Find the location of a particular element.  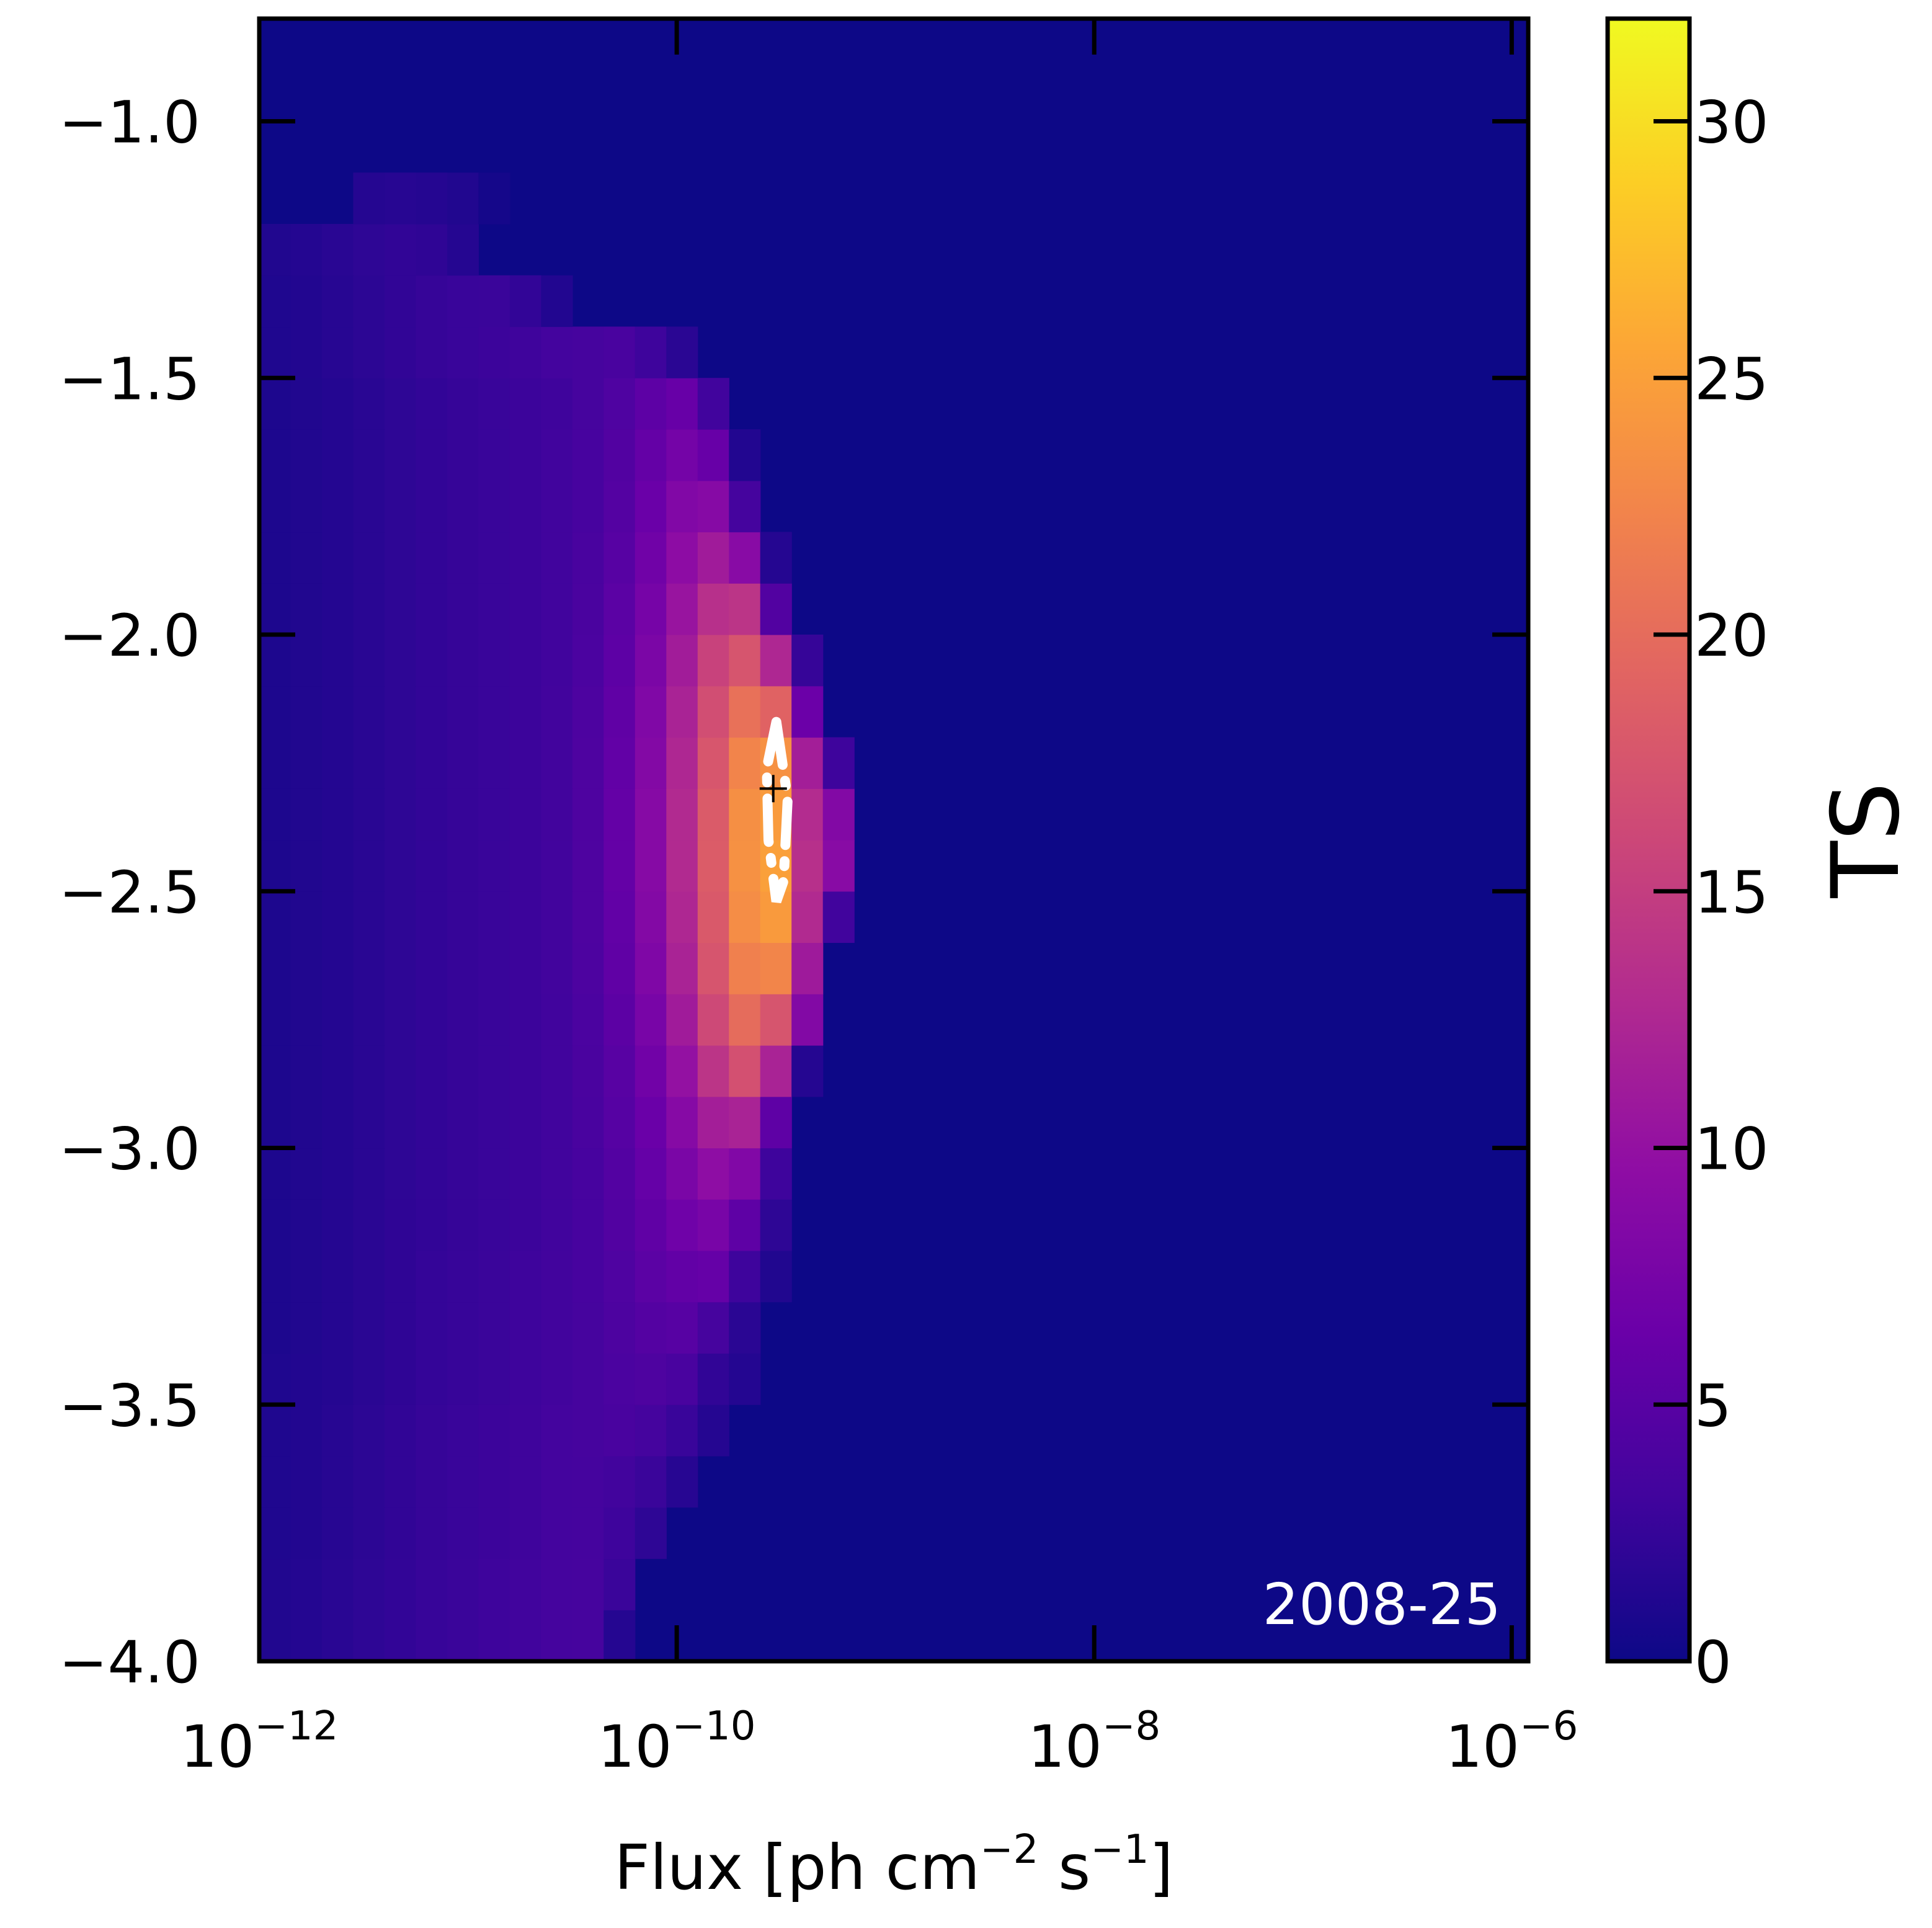

colorbar-tick-label: 5 is located at coordinates (1713, 1406).